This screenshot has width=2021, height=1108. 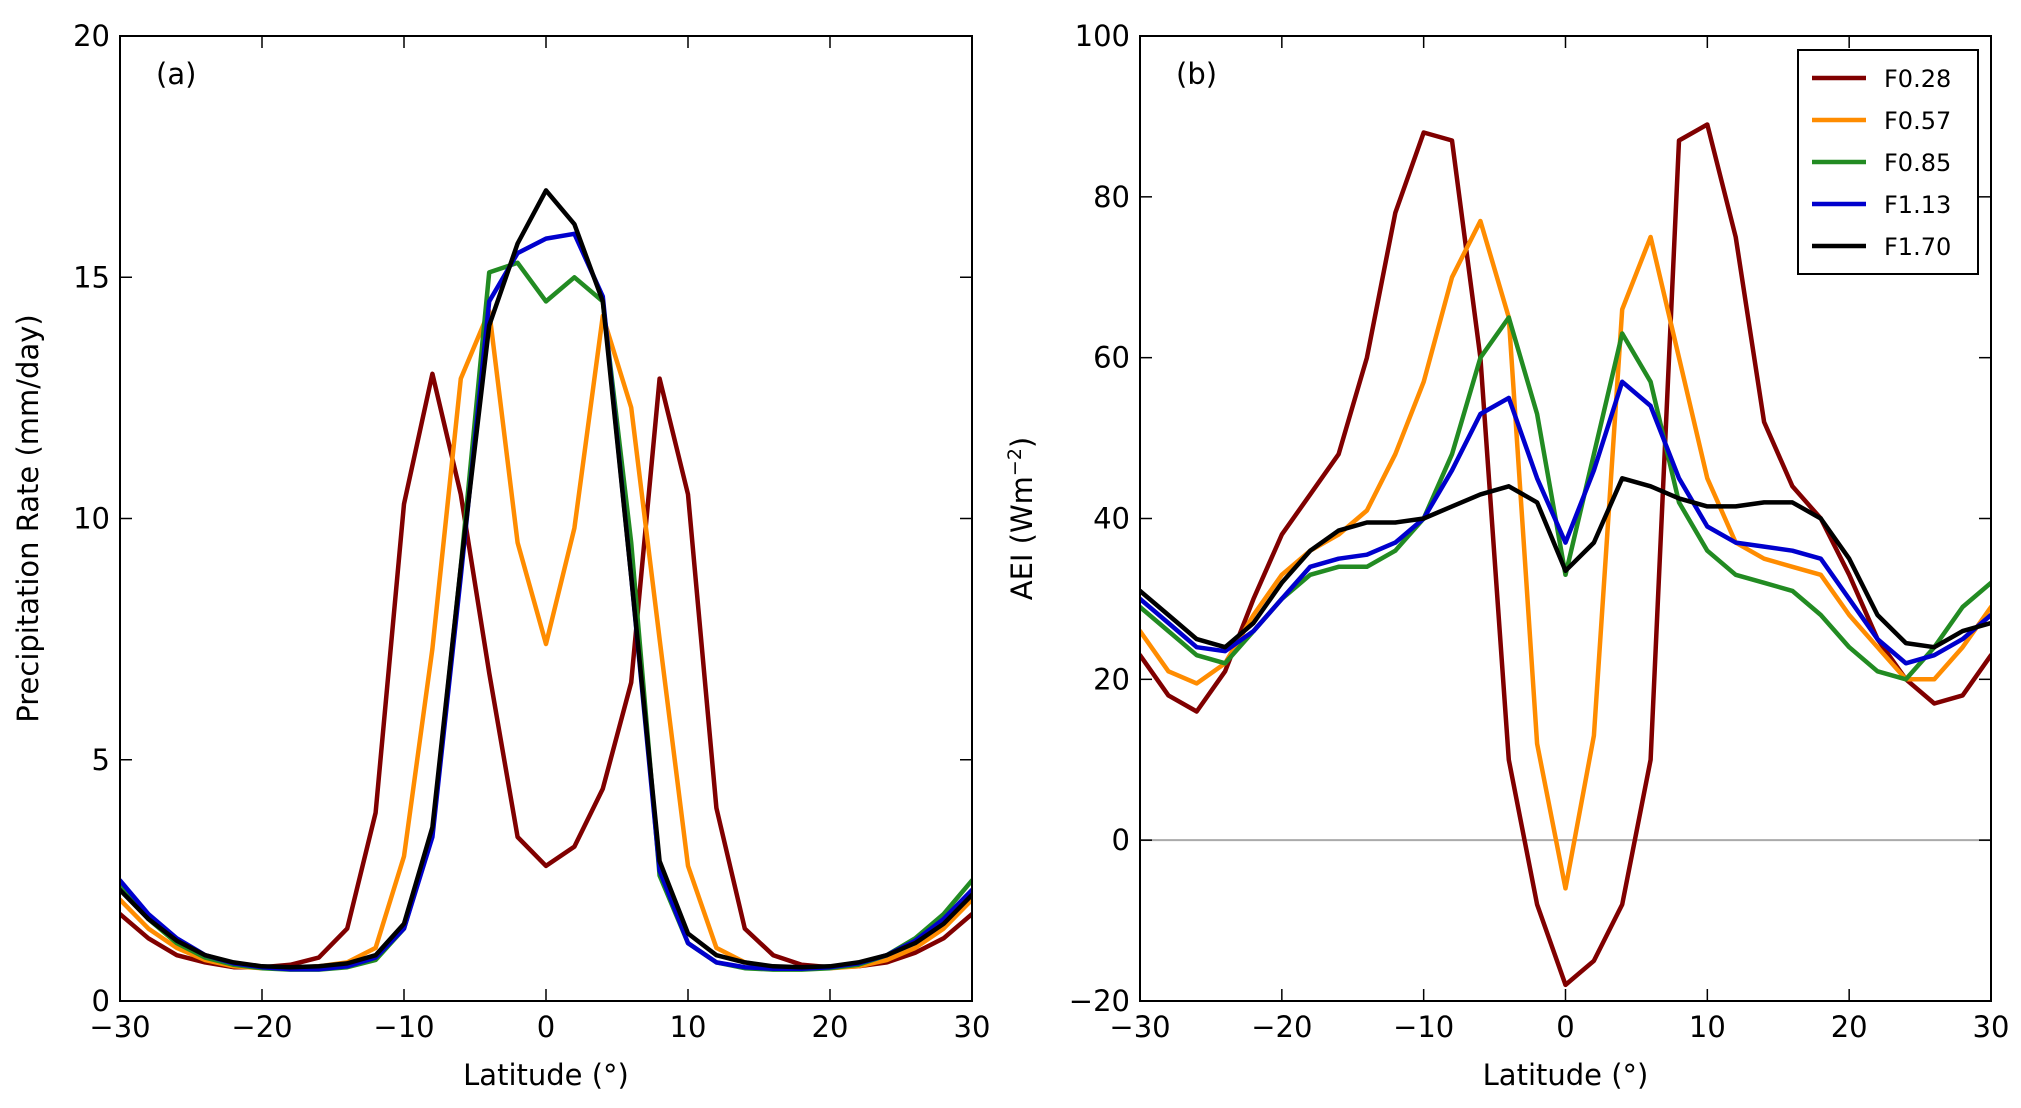 I want to click on y-axis-label-superscript: −2, so click(x=1015, y=462).